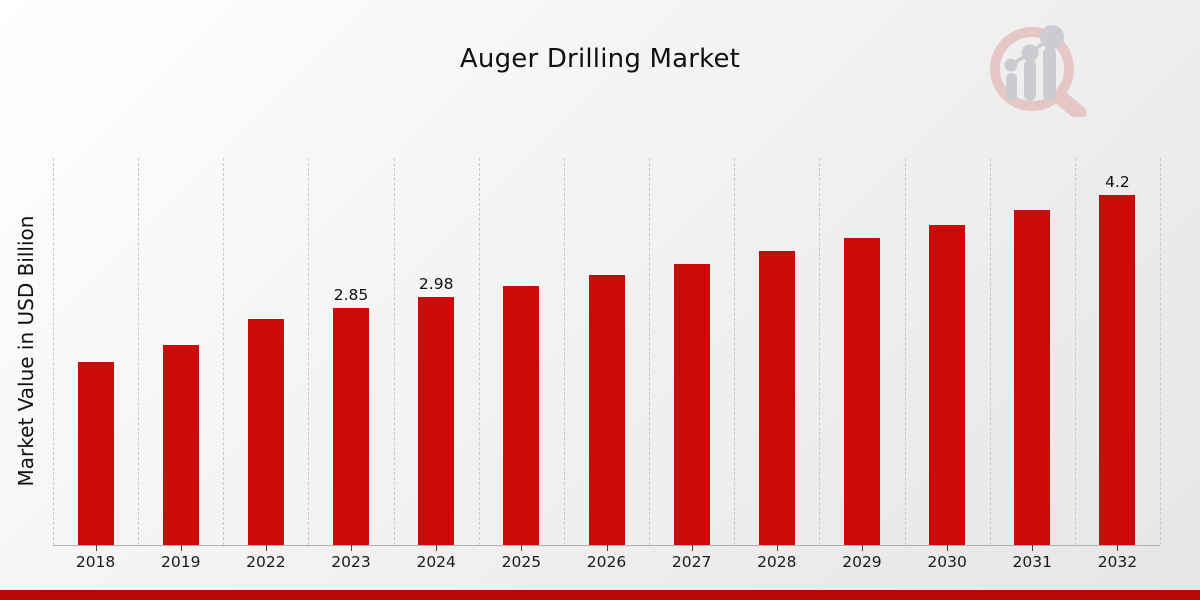  What do you see at coordinates (862, 562) in the screenshot?
I see `x-tick-label-2029: 2029` at bounding box center [862, 562].